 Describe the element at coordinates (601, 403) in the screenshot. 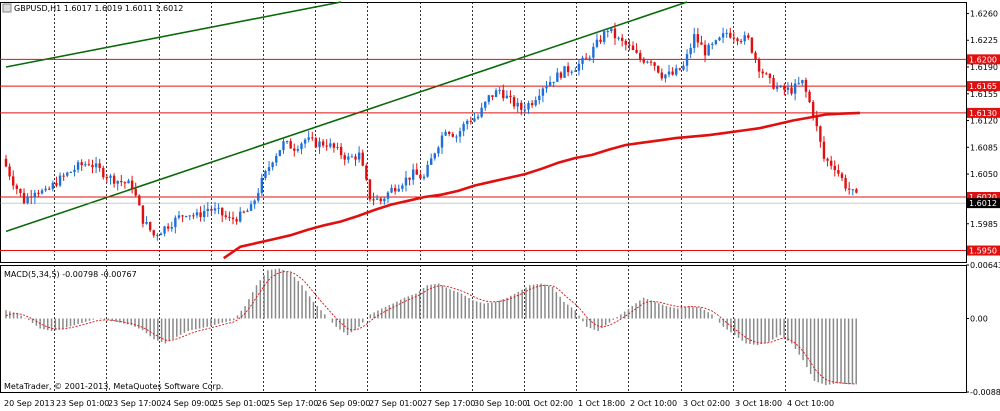

I see `x-tick-label: 1 Oct 18:00` at that location.